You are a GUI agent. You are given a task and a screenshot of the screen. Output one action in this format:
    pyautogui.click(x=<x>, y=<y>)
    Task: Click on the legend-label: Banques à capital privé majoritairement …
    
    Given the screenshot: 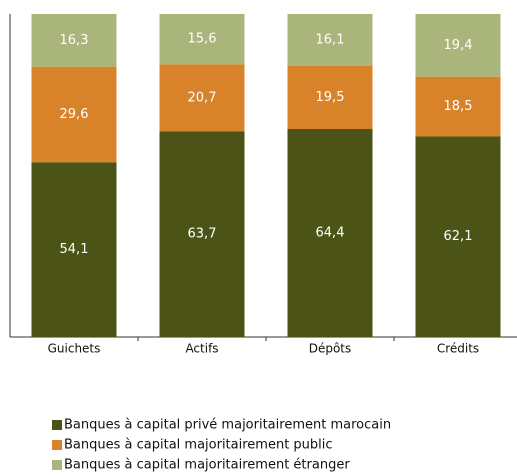 What is the action you would take?
    pyautogui.click(x=227, y=425)
    